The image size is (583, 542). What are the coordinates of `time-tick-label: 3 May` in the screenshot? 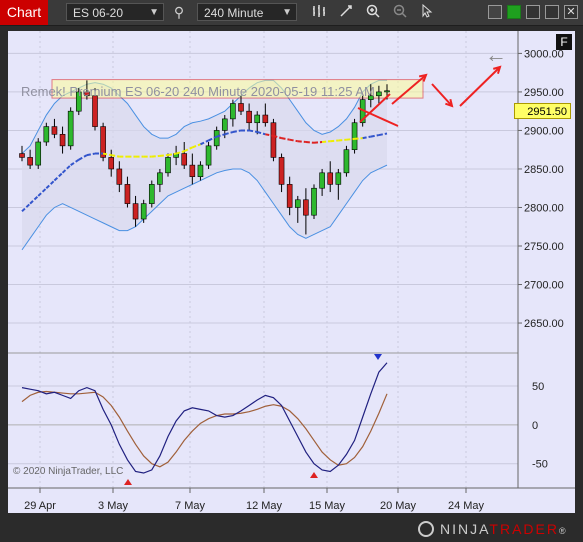 It's located at (113, 506).